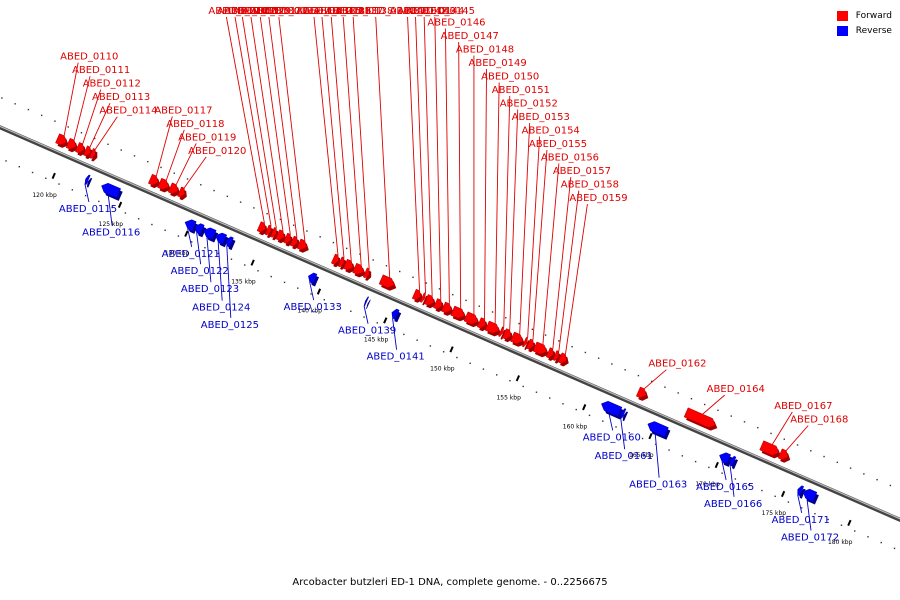  Describe the element at coordinates (521, 90) in the screenshot. I see `gene-label: ABED_0151` at that location.